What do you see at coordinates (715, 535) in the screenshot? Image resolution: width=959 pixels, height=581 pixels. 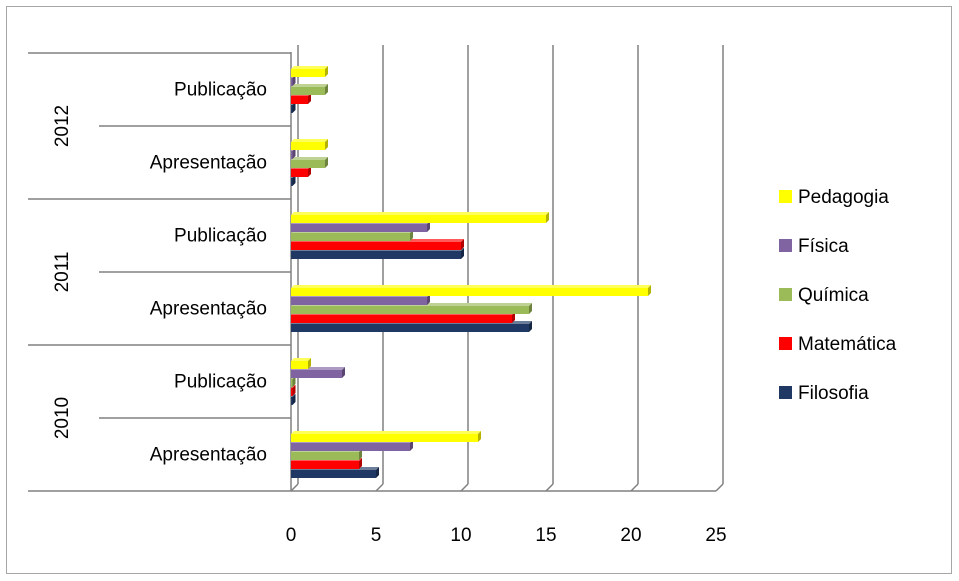 I see `x-tick-label: 25` at bounding box center [715, 535].